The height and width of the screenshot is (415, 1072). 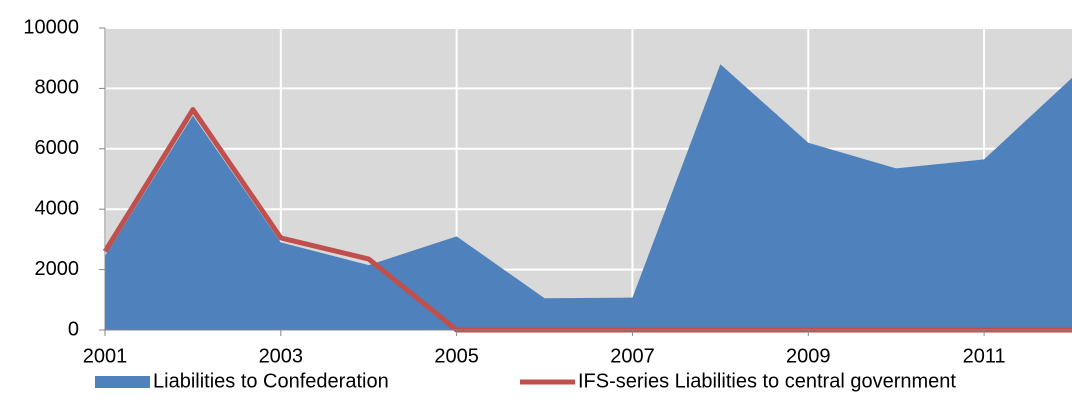 I want to click on x-tick-label: 2005, so click(x=456, y=356).